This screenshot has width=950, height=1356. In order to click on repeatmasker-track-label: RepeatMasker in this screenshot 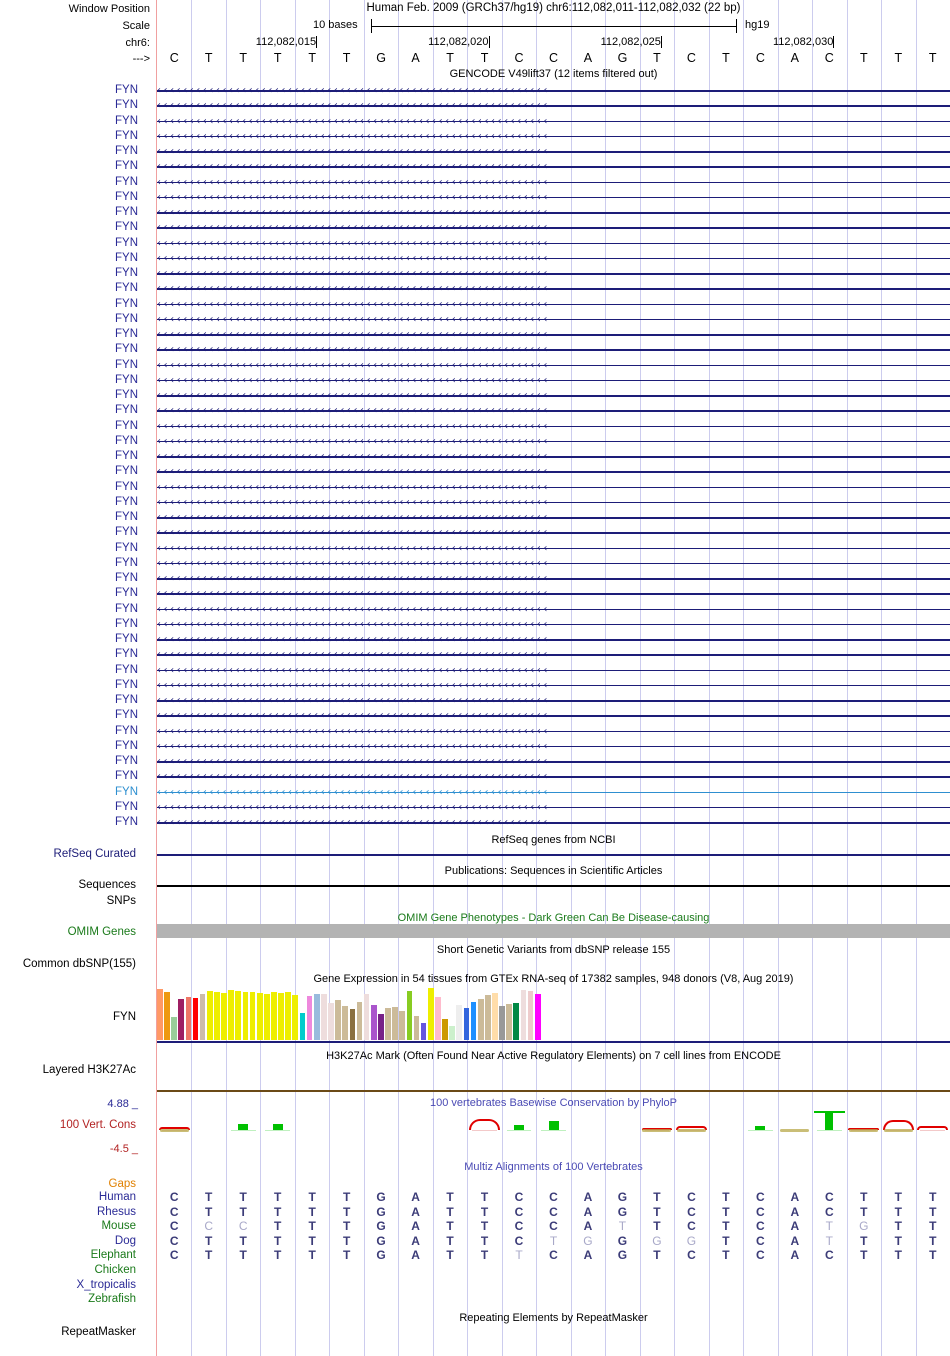, I will do `click(98, 1332)`.